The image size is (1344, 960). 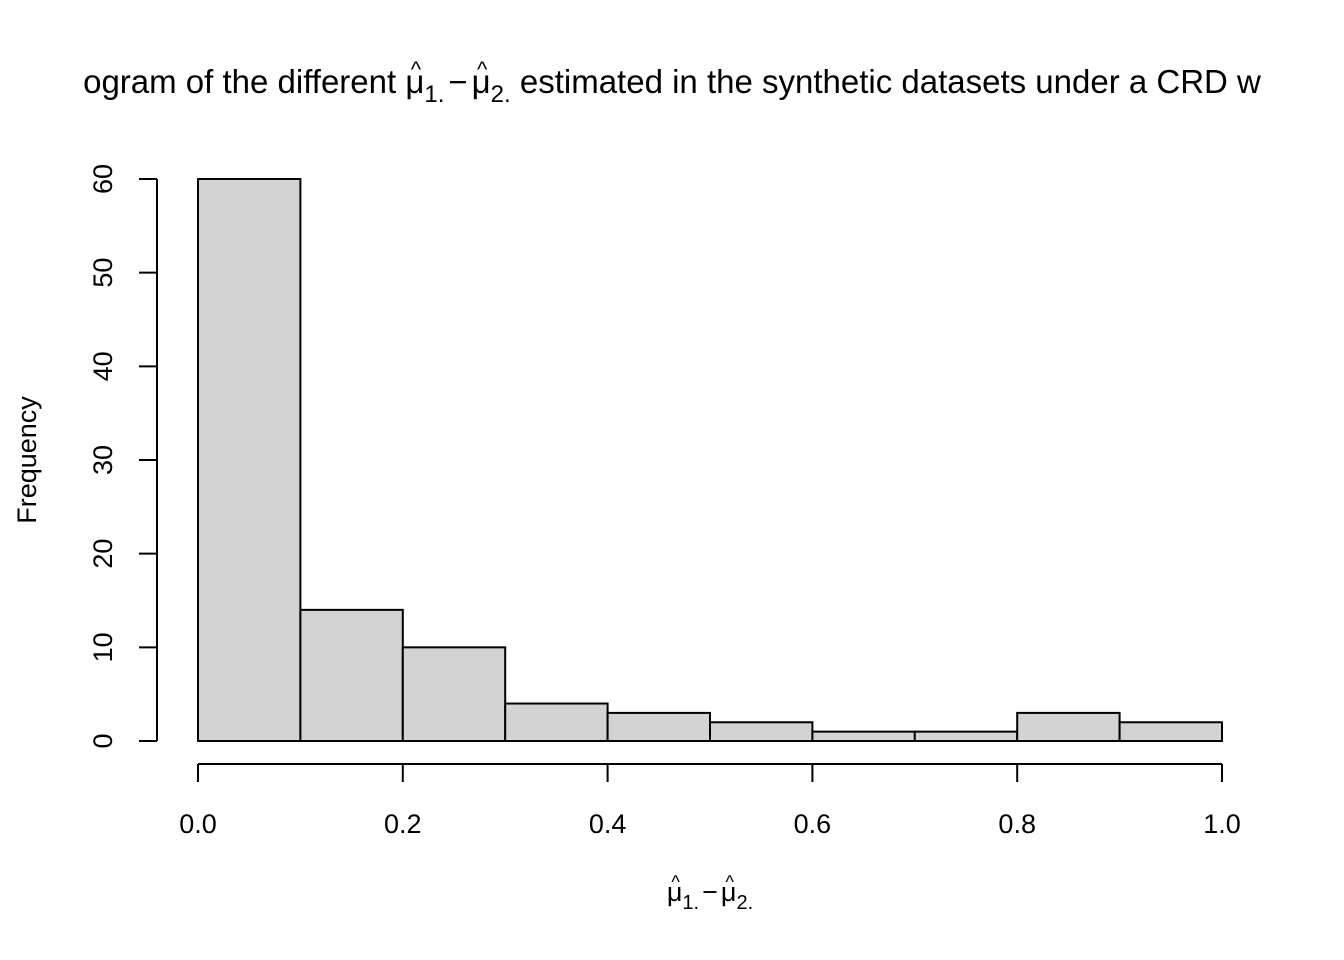 I want to click on title-sub-1: 1., so click(x=434, y=94).